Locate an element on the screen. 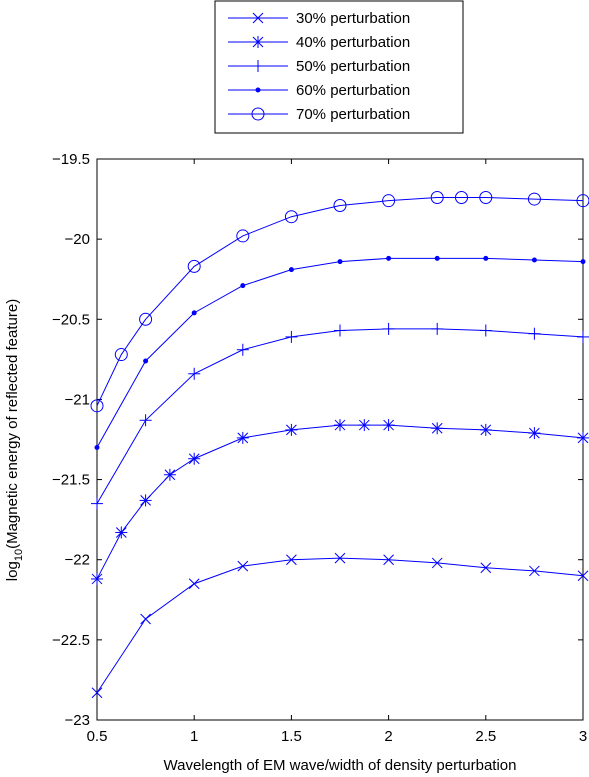 The width and height of the screenshot is (589, 777). legend-label: 40% perturbation is located at coordinates (353, 42).